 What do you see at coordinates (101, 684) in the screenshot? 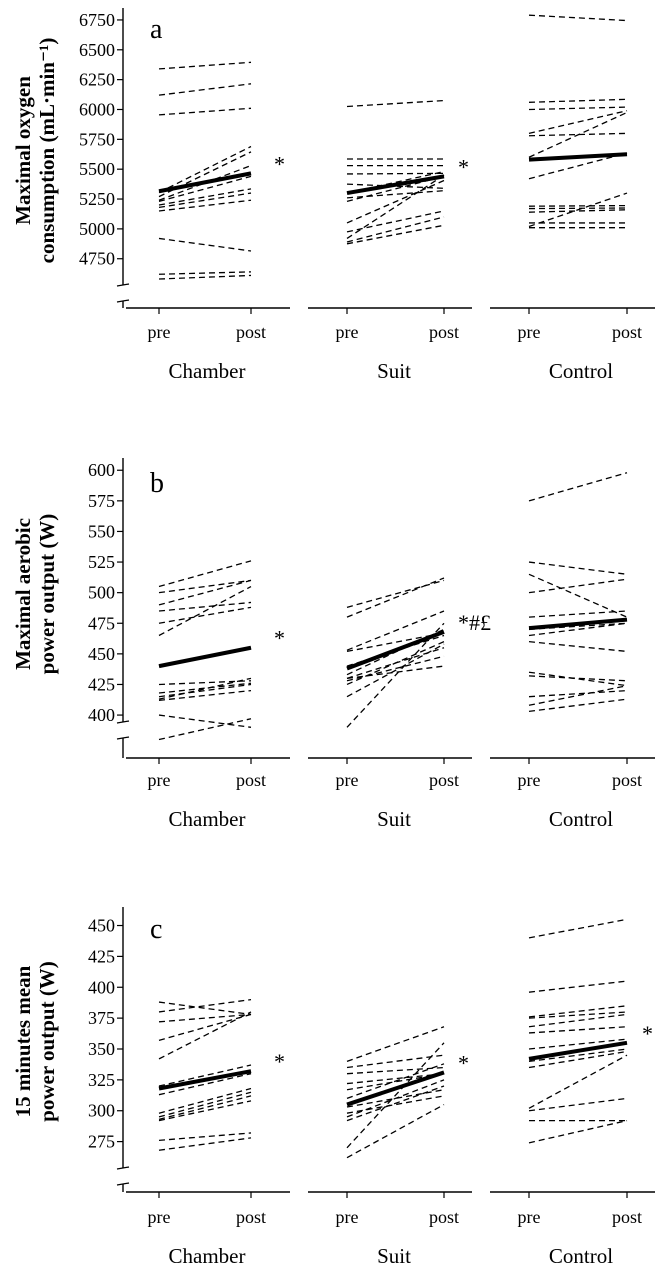
I see `y-tick-label: 425` at bounding box center [101, 684].